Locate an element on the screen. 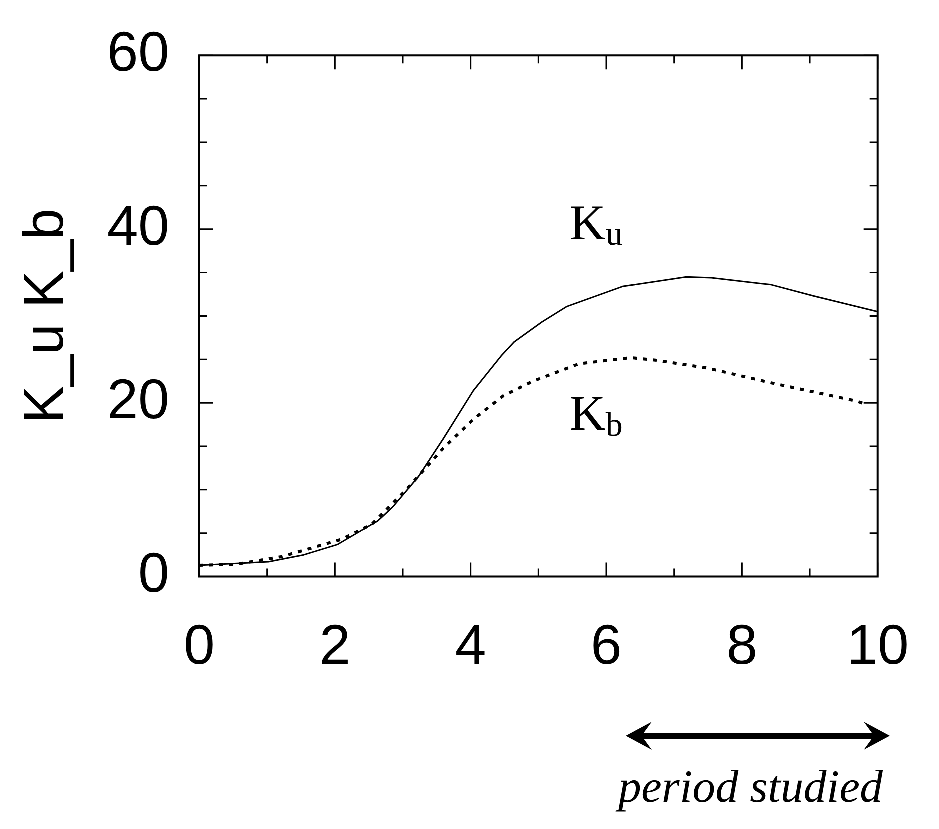 Image resolution: width=939 pixels, height=829 pixels. y-tick-label: 40 is located at coordinates (138, 225).